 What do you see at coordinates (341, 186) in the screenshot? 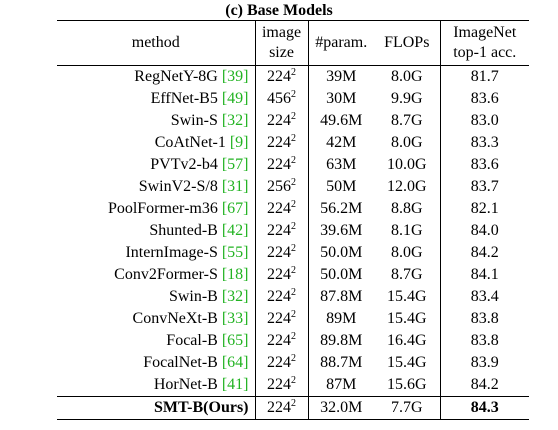
I see `cell-params: 50M` at bounding box center [341, 186].